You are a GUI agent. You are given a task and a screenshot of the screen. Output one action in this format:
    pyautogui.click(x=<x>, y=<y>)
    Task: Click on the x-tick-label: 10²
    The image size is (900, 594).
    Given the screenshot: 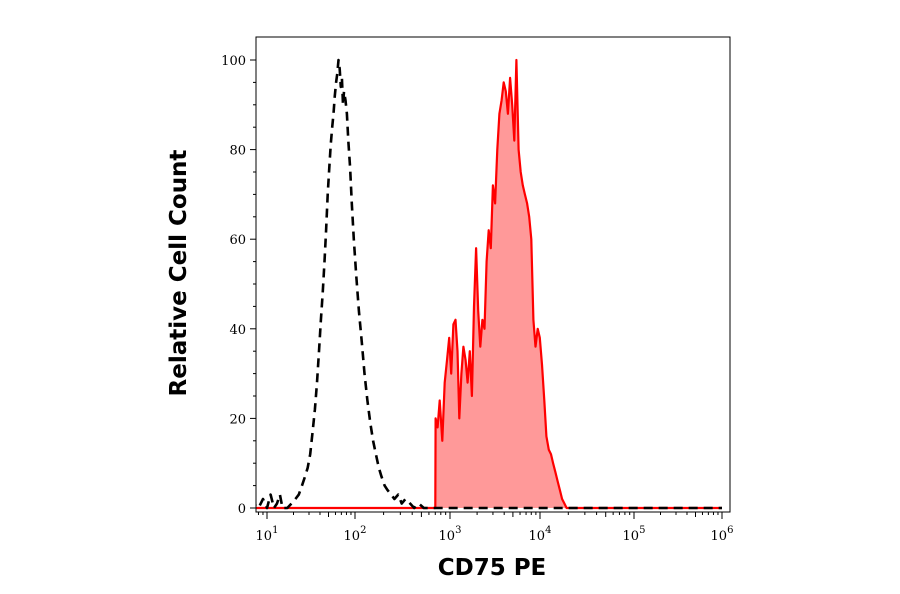 What is the action you would take?
    pyautogui.click(x=355, y=534)
    